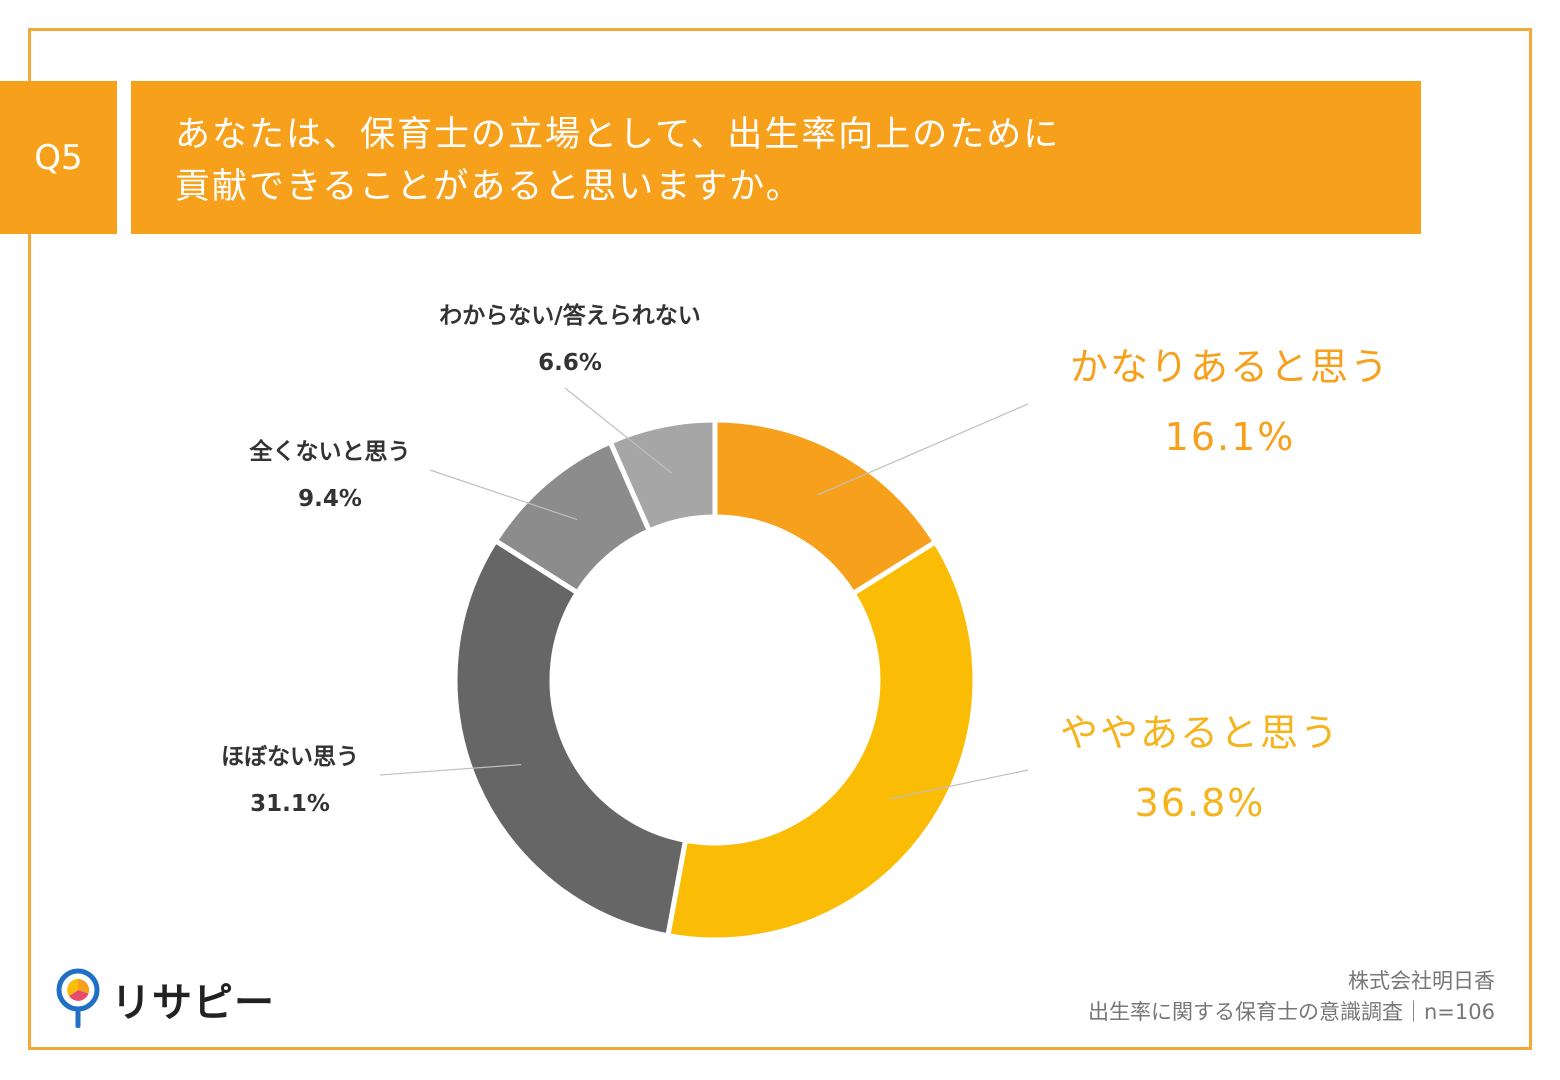 Image resolution: width=1560 pixels, height=1080 pixels. What do you see at coordinates (662, 476) in the screenshot?
I see `slice-wakaranai` at bounding box center [662, 476].